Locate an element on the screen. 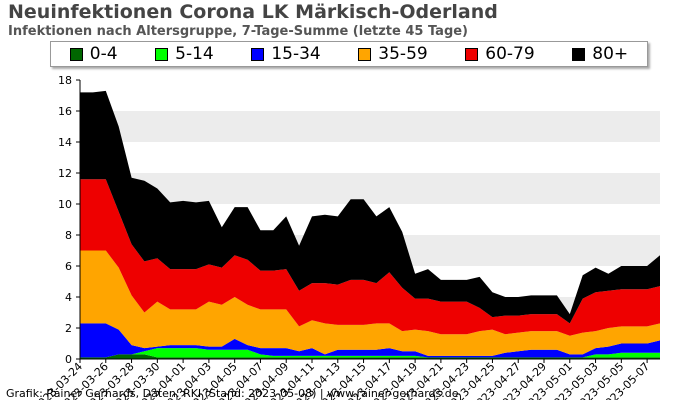  y-tick-label: 12 is located at coordinates (65, 173).